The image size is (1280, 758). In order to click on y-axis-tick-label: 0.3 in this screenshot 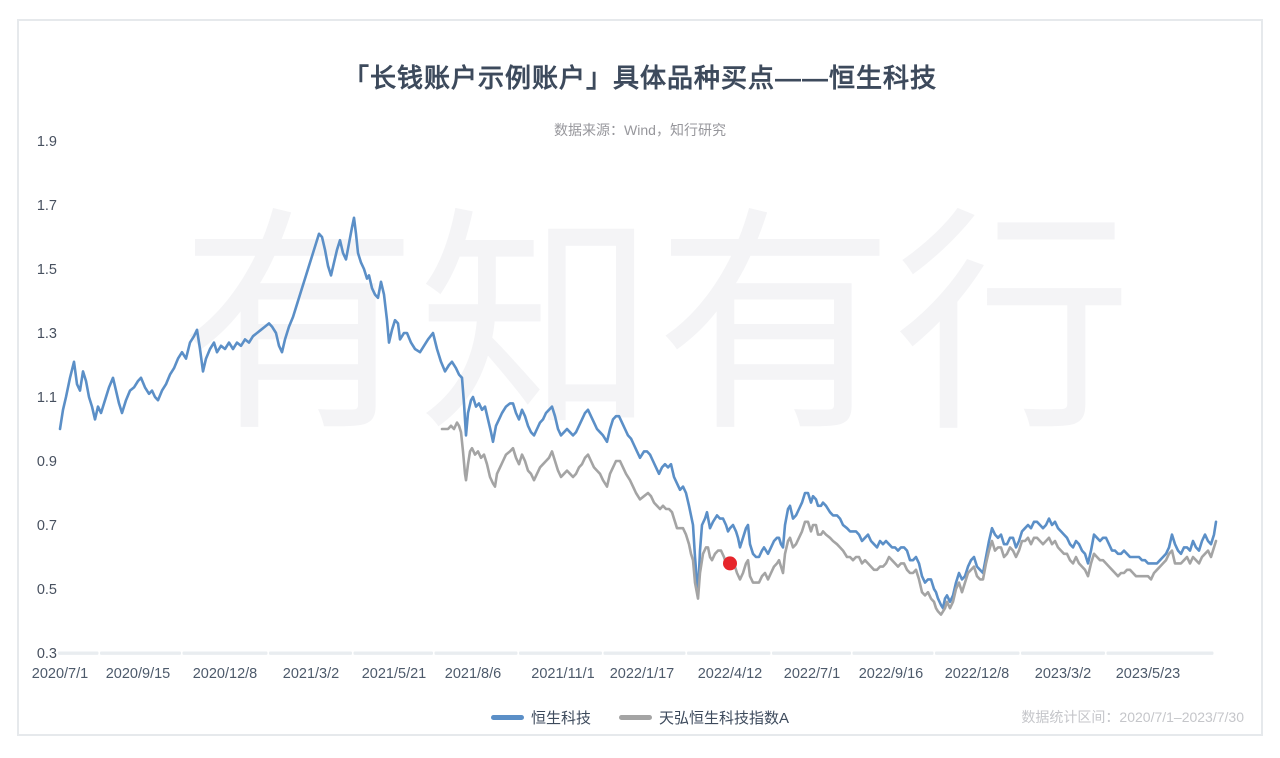, I will do `click(47, 654)`.